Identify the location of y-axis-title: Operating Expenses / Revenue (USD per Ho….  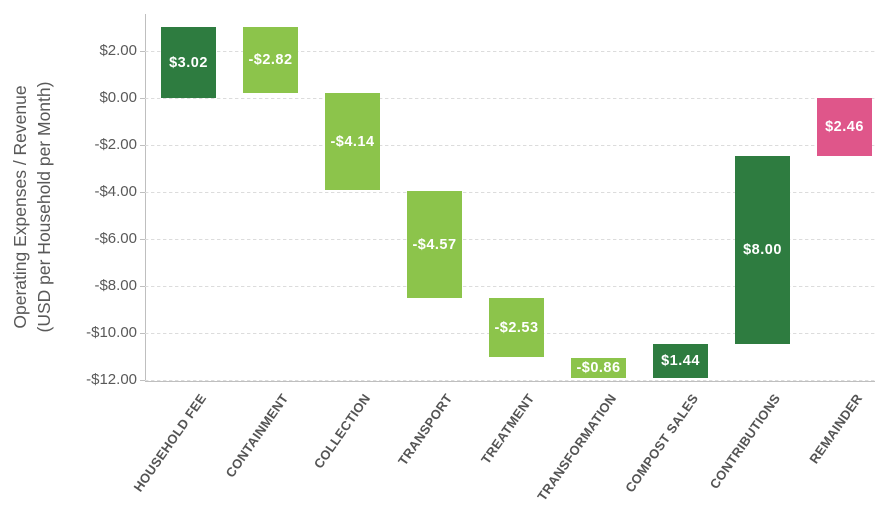
(33, 208).